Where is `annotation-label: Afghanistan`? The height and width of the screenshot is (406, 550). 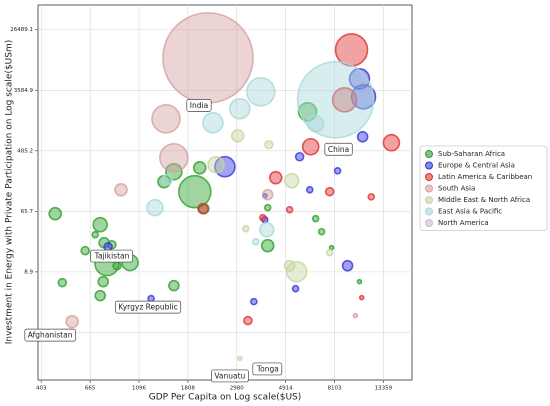 annotation-label: Afghanistan is located at coordinates (50, 335).